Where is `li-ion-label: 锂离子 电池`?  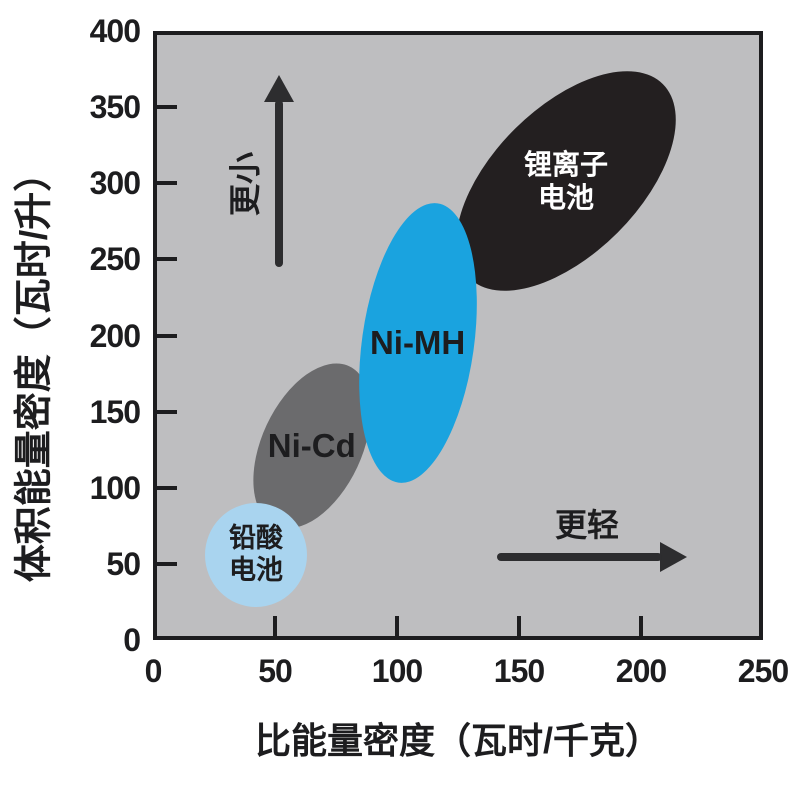
li-ion-label: 锂离子 电池 is located at coordinates (566, 181).